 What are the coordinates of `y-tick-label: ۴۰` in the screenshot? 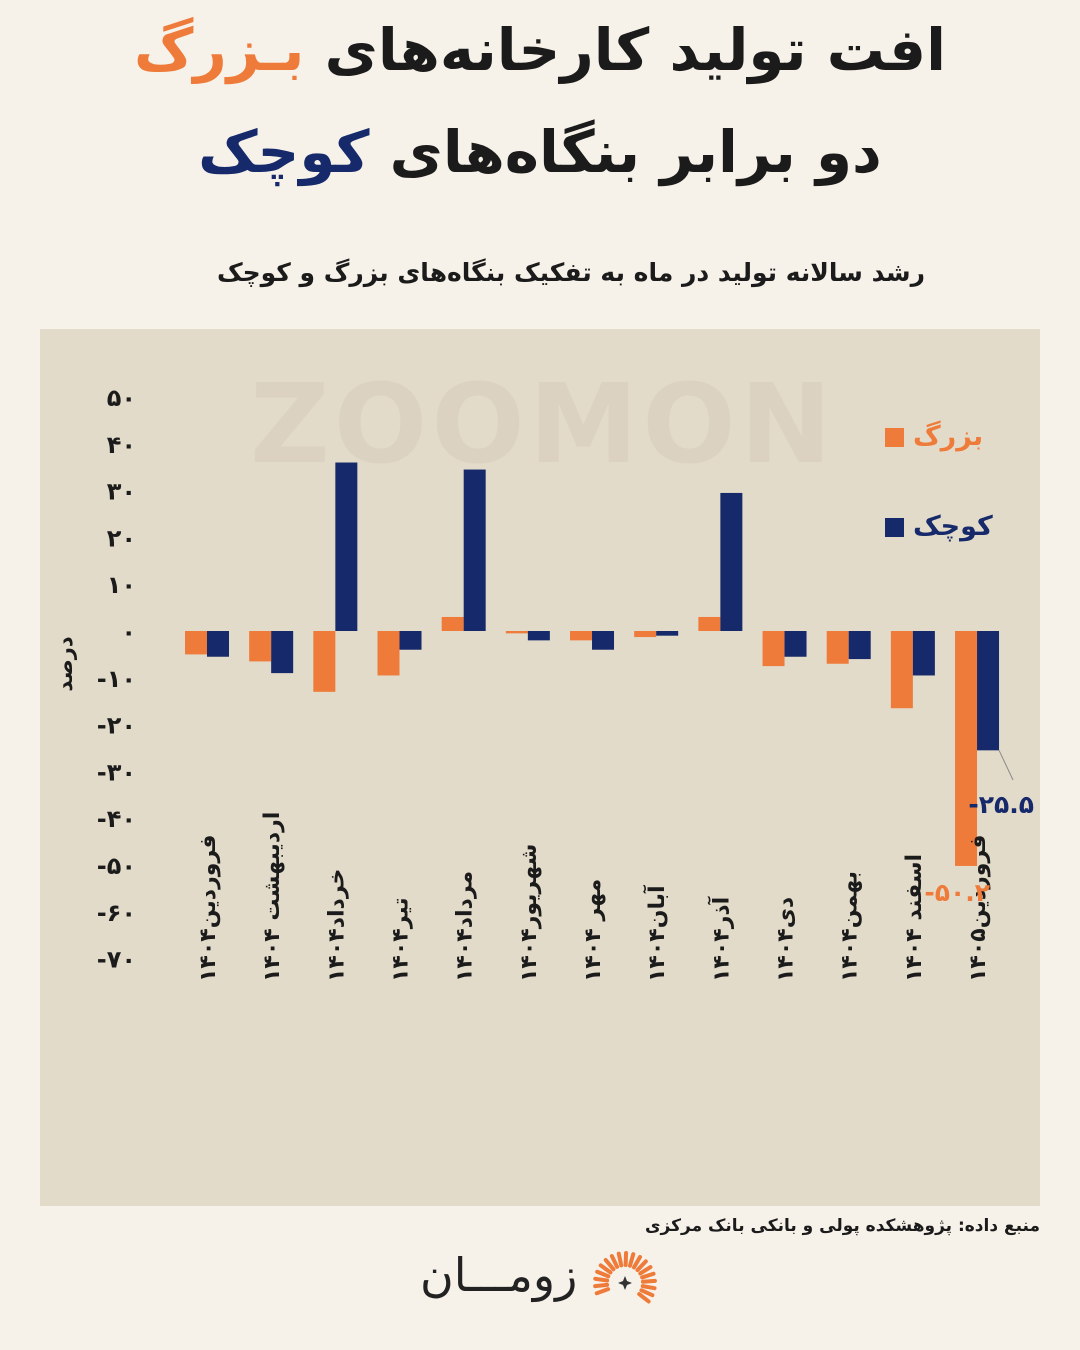 It's located at (121, 445).